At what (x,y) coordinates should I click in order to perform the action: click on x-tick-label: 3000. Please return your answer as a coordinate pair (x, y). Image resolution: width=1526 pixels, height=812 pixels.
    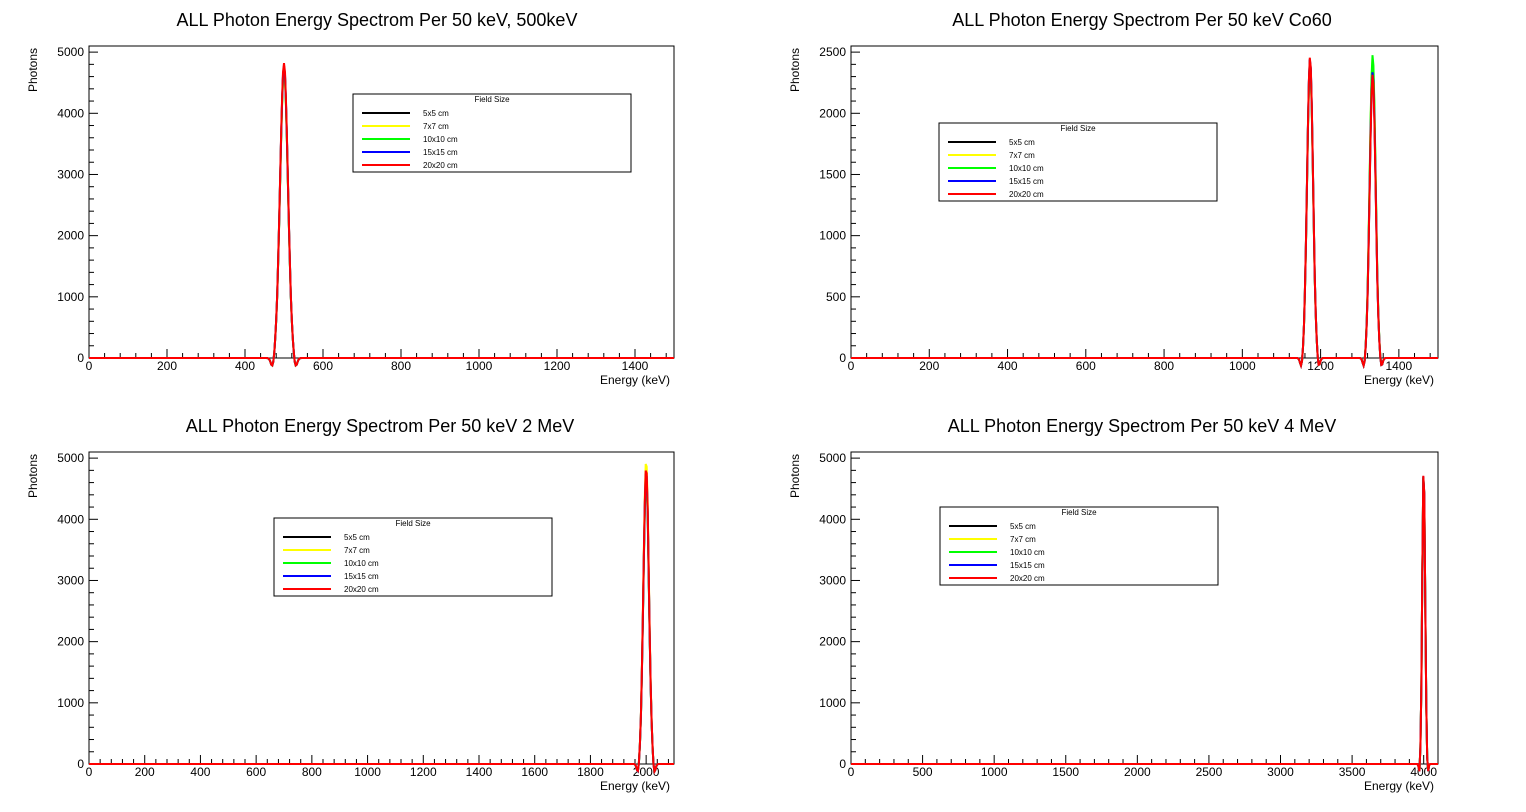
    Looking at the image, I should click on (1280, 772).